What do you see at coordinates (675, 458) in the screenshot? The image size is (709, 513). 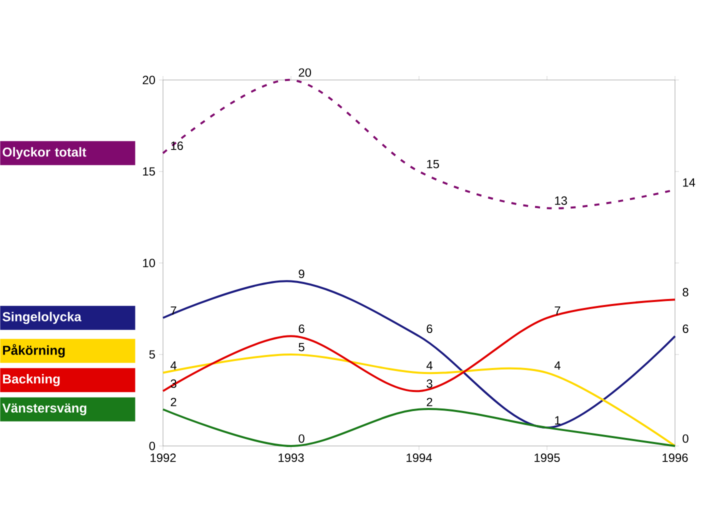 I see `x-tick-label: 1996` at bounding box center [675, 458].